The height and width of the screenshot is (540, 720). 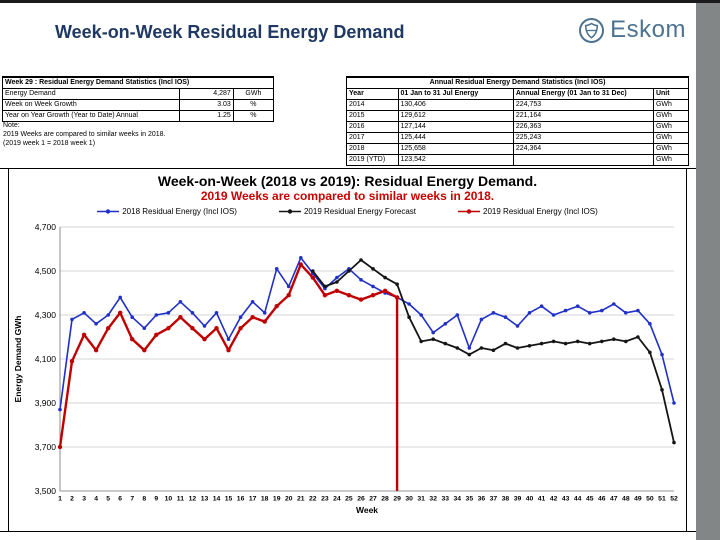 What do you see at coordinates (168, 499) in the screenshot?
I see `x-tick-label: 10` at bounding box center [168, 499].